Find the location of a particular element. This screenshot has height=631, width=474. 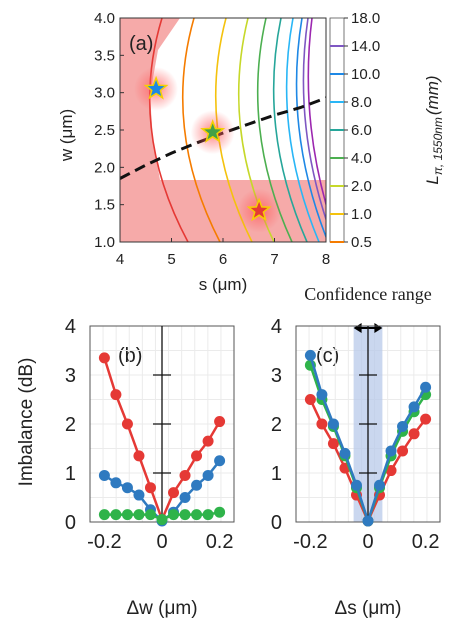

panel-a-ytick-label: 1.0 is located at coordinates (104, 242).